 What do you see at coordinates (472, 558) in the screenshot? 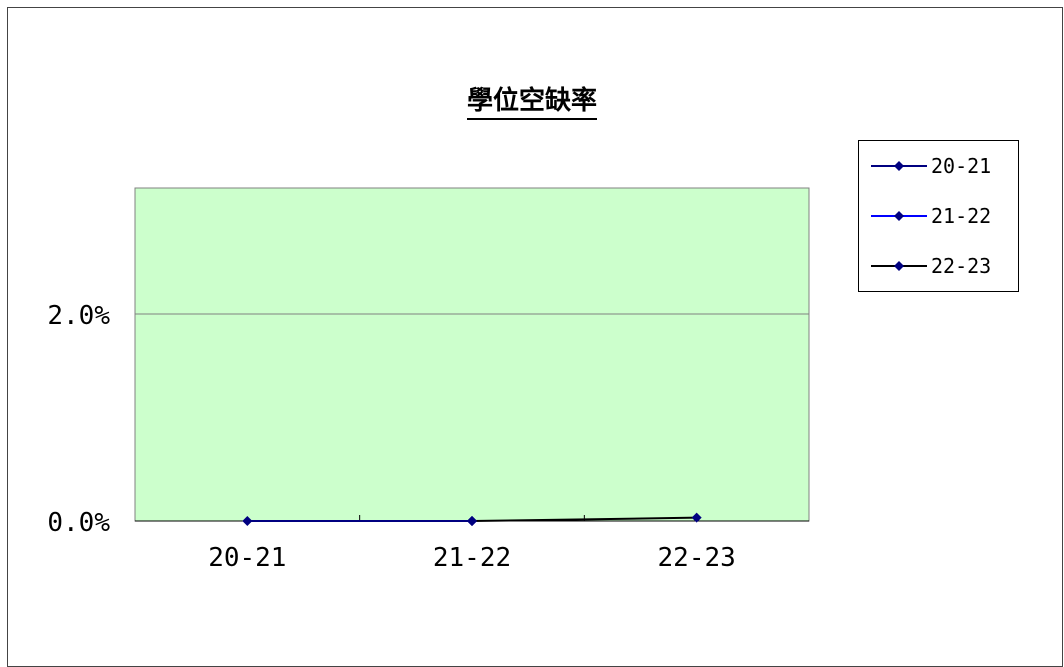
I see `x-tick-label: 21-22` at bounding box center [472, 558].